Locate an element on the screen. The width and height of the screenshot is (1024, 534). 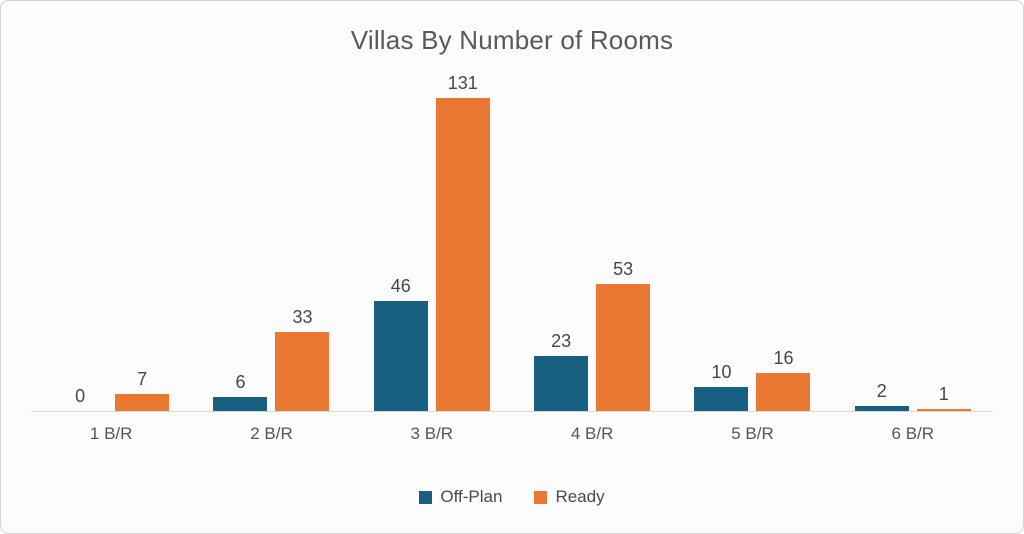
bar-group: 6 33 is located at coordinates (271, 359).